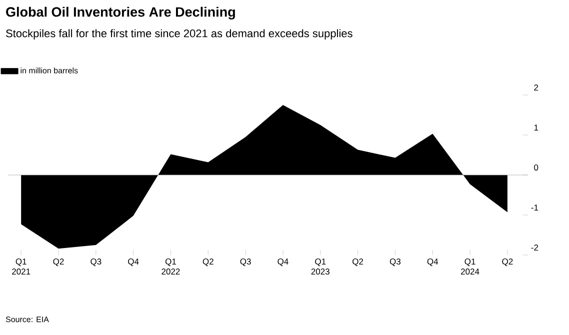  Describe the element at coordinates (534, 207) in the screenshot. I see `y-tick-label: -1` at that location.